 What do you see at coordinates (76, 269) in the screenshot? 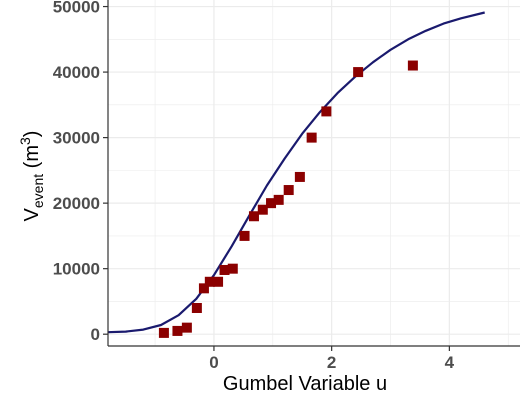
I see `y-tick-label: 10000` at bounding box center [76, 269].